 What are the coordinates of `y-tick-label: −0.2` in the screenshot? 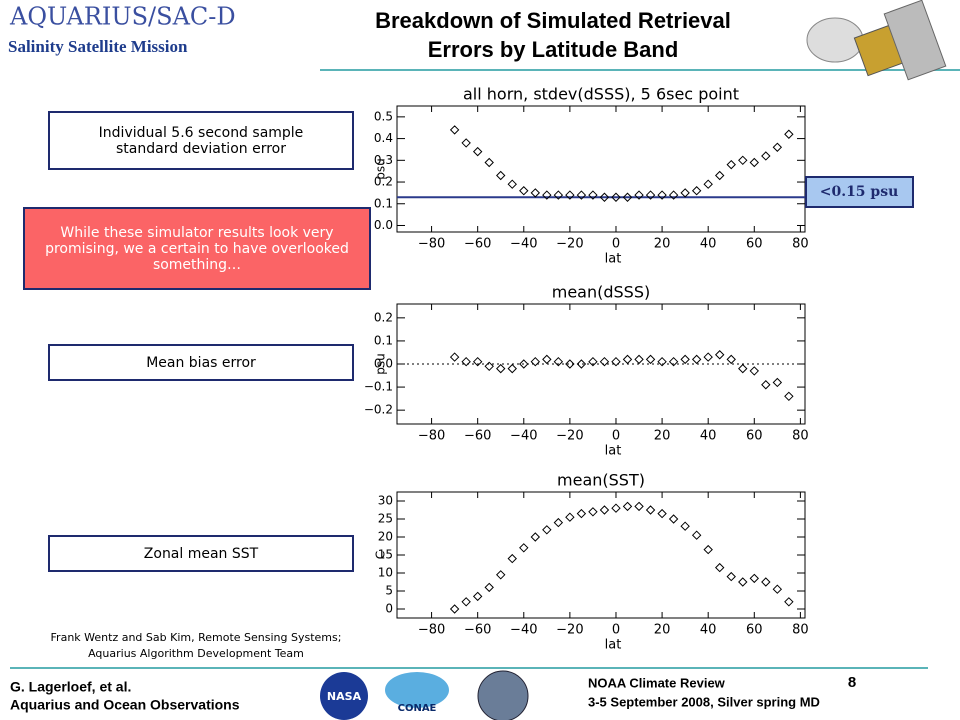 It's located at (378, 410).